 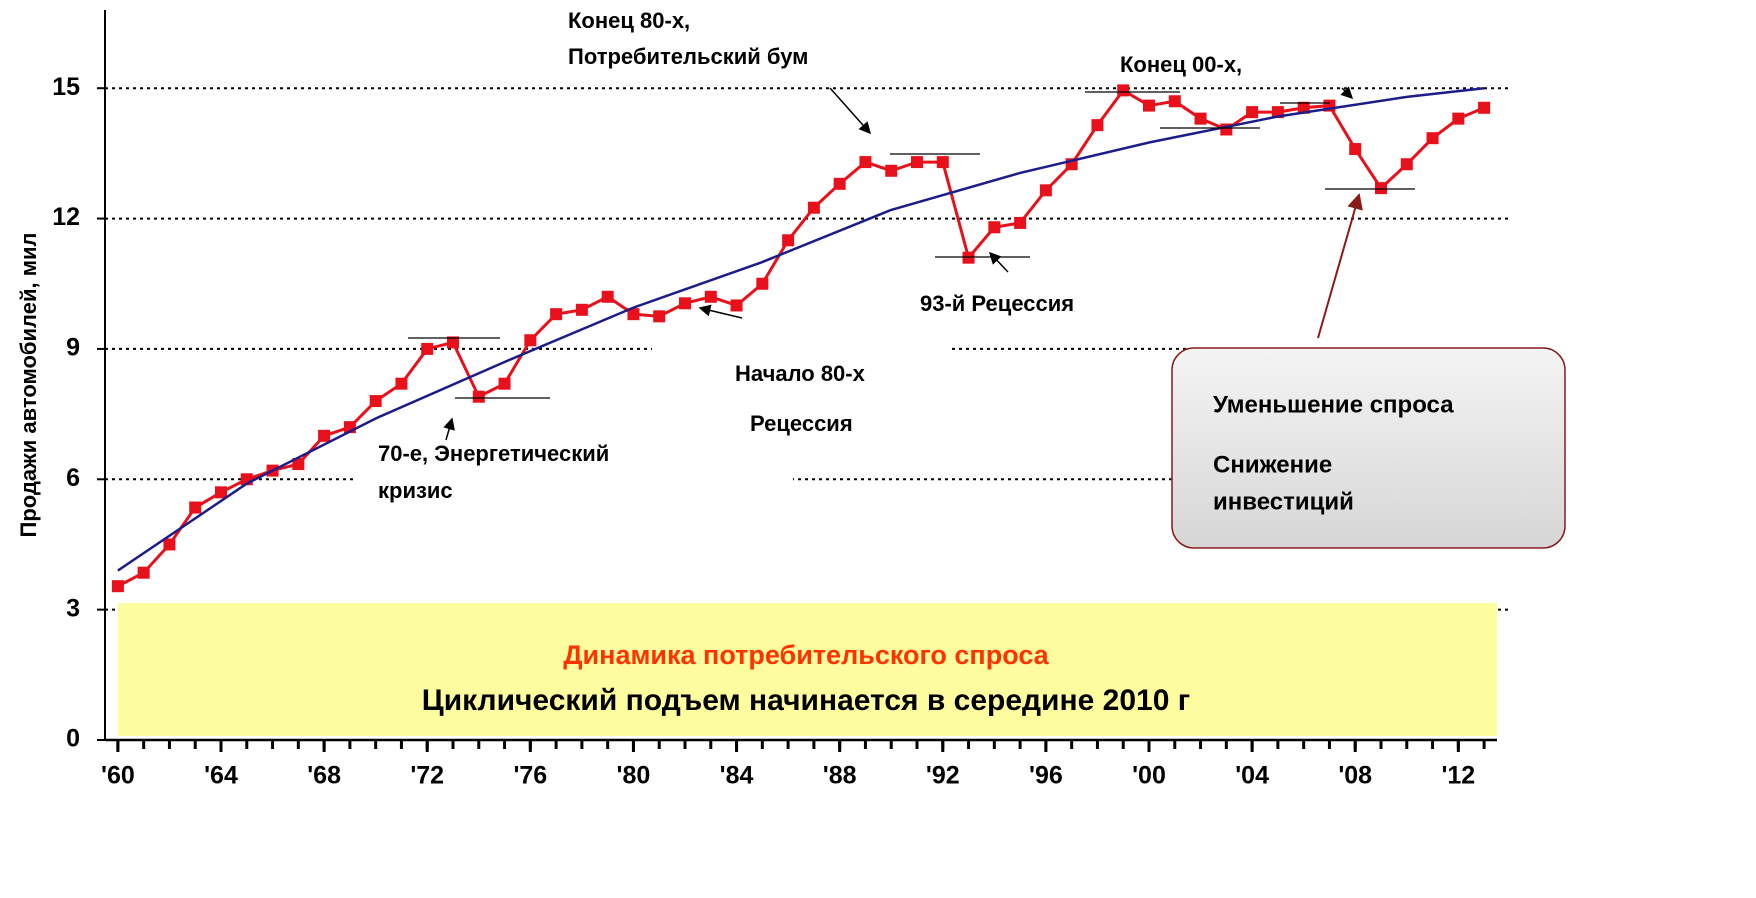 What do you see at coordinates (629, 20) in the screenshot?
I see `annotation: Конец 80-х,` at bounding box center [629, 20].